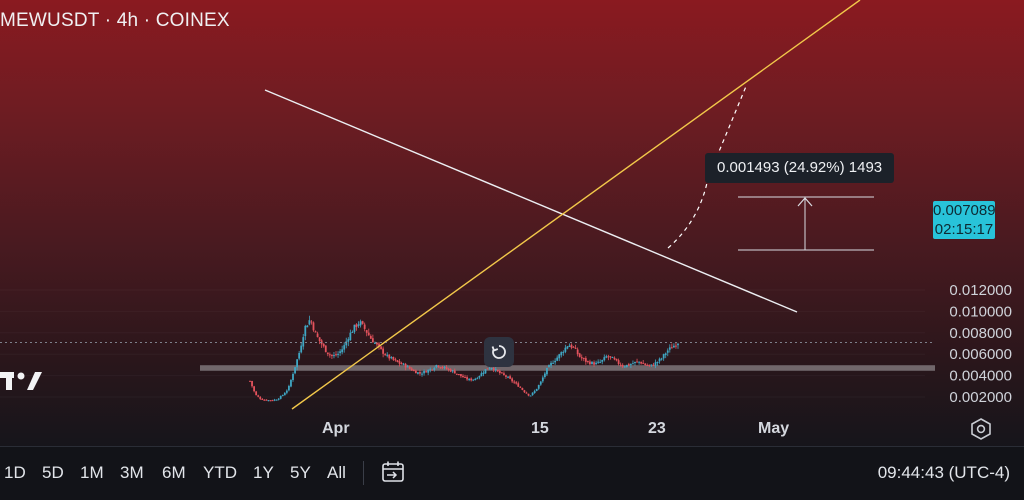  What do you see at coordinates (943, 472) in the screenshot?
I see `timezone-clock: 09:44:43 (UTC-4)` at bounding box center [943, 472].